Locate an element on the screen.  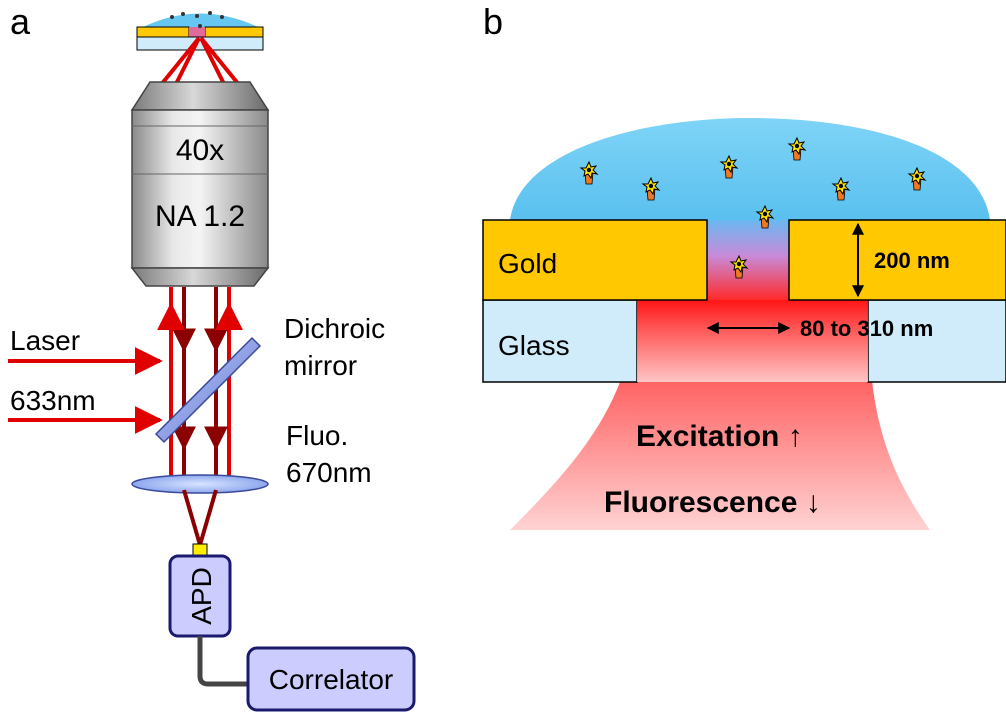
nanoaperture is located at coordinates (748, 260).